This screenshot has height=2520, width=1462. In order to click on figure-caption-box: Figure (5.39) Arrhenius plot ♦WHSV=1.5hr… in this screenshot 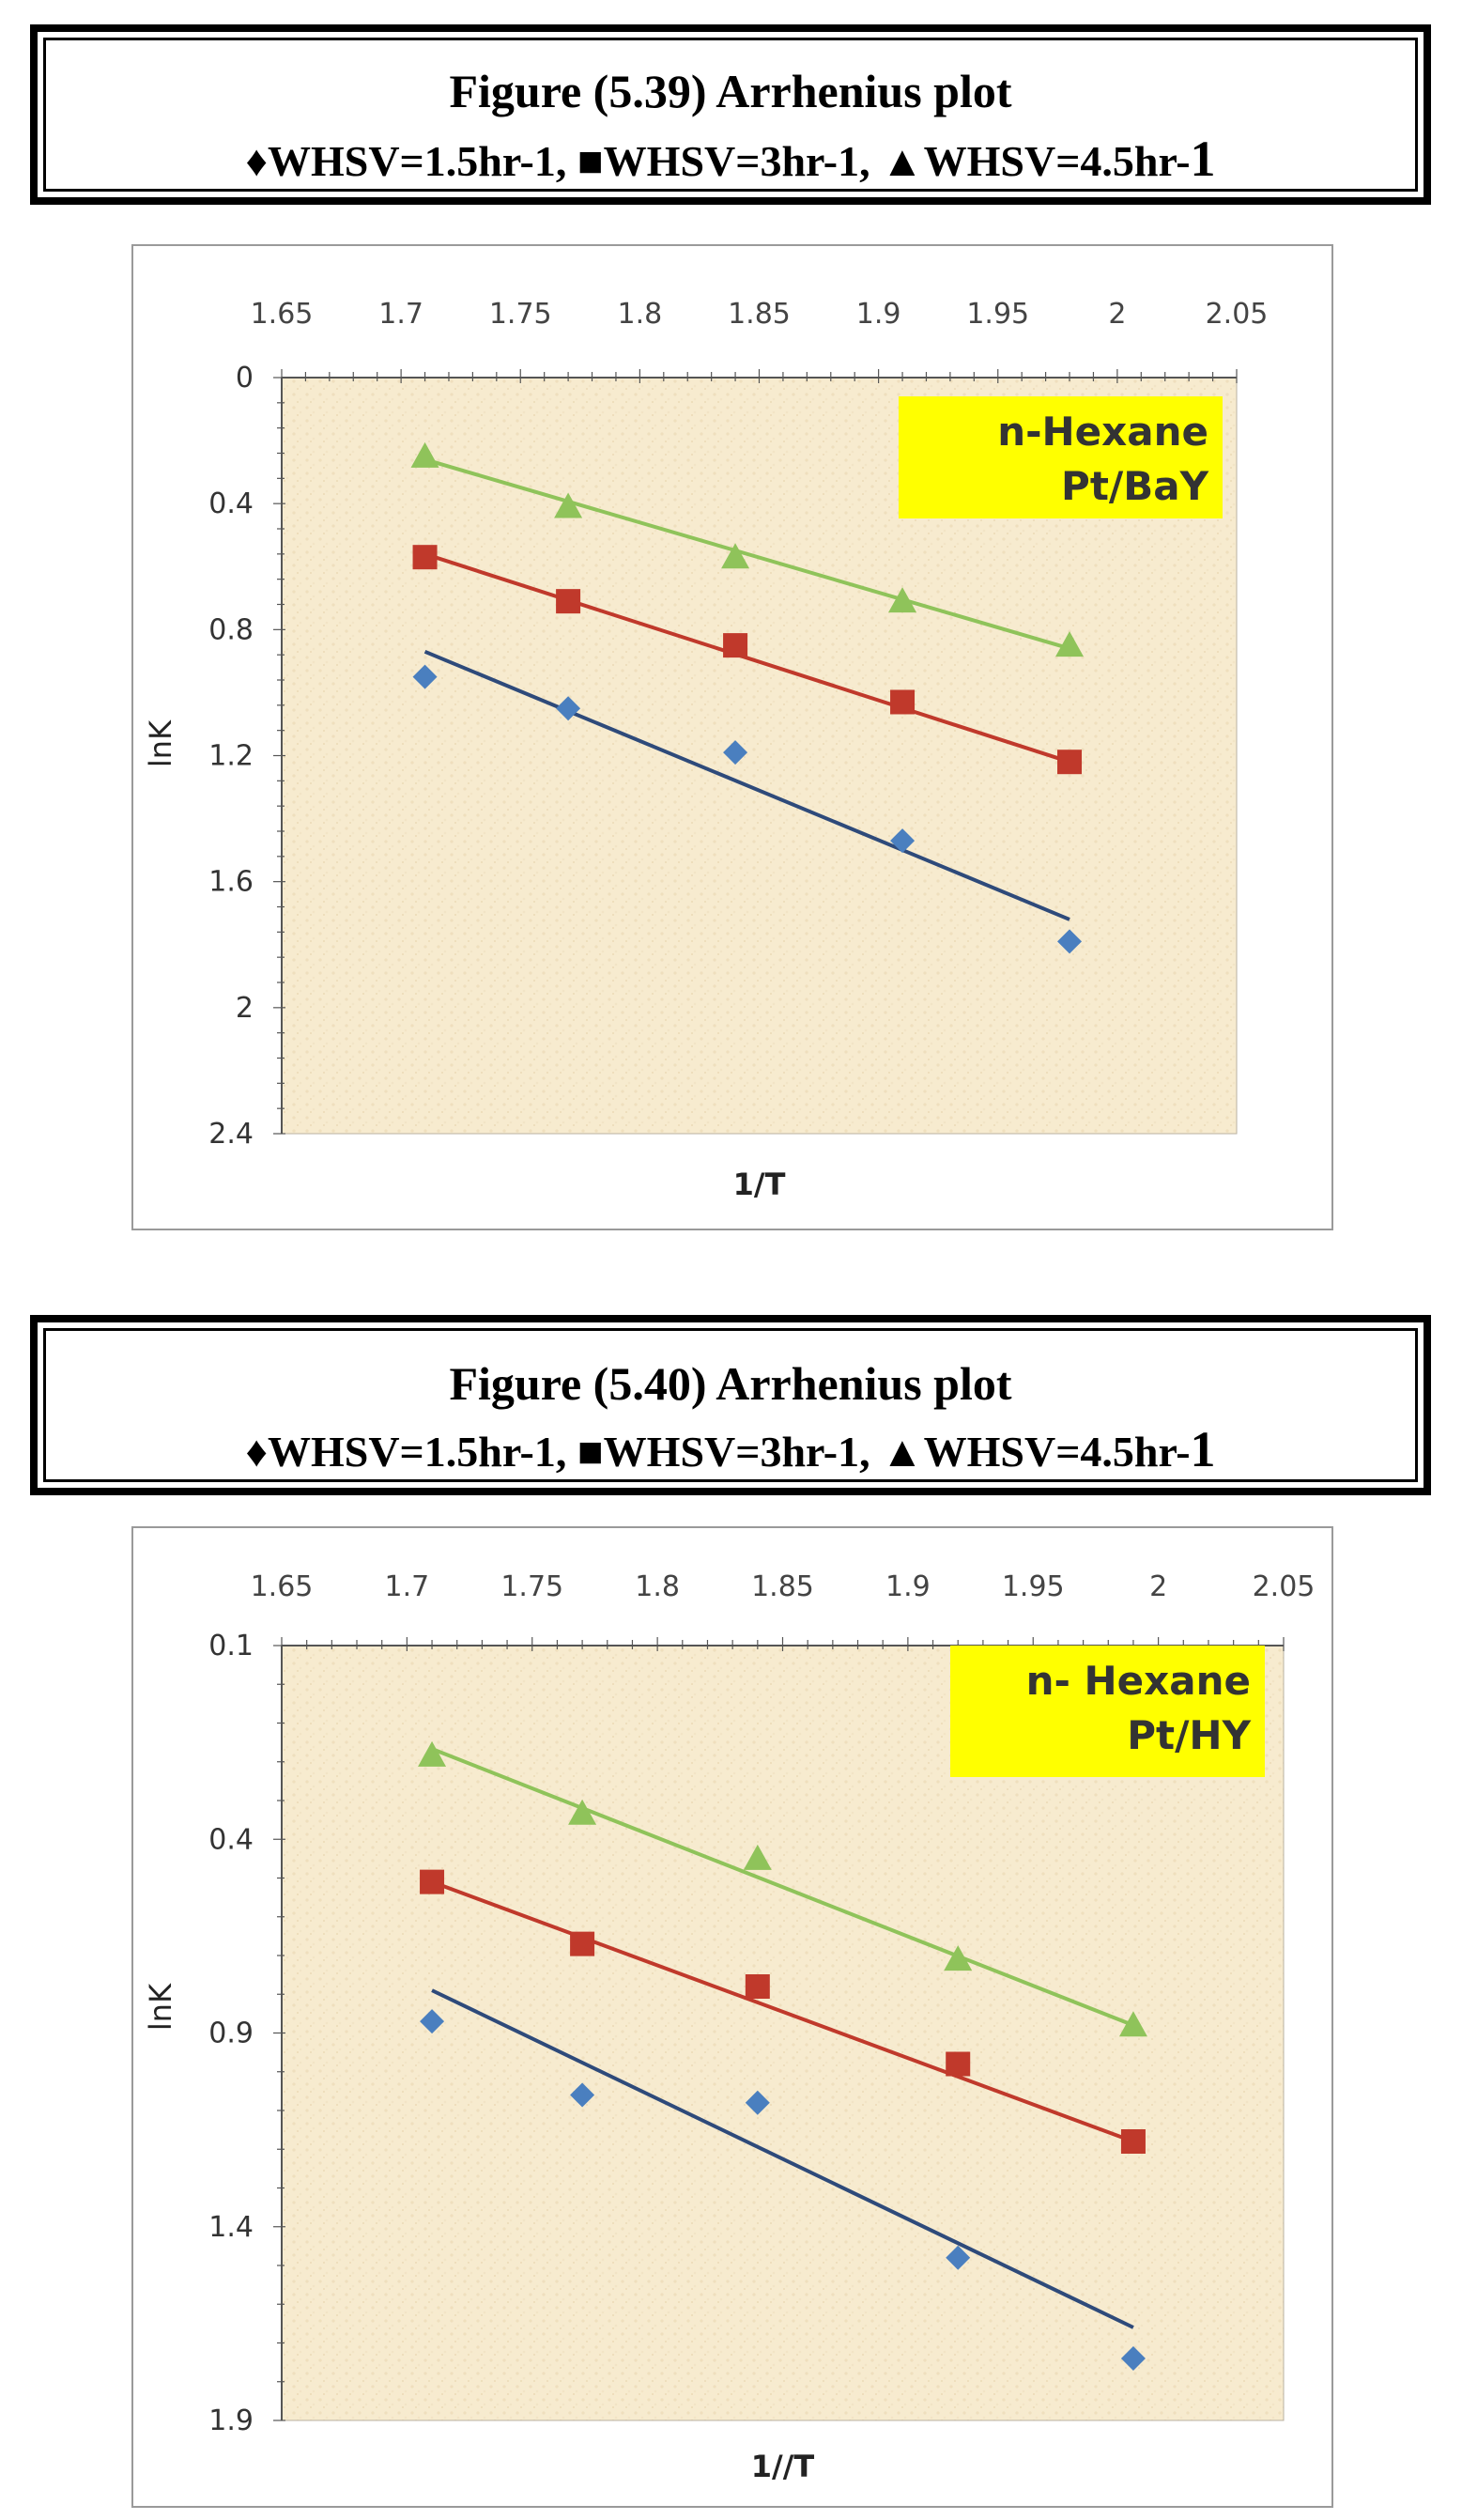, I will do `click(730, 114)`.